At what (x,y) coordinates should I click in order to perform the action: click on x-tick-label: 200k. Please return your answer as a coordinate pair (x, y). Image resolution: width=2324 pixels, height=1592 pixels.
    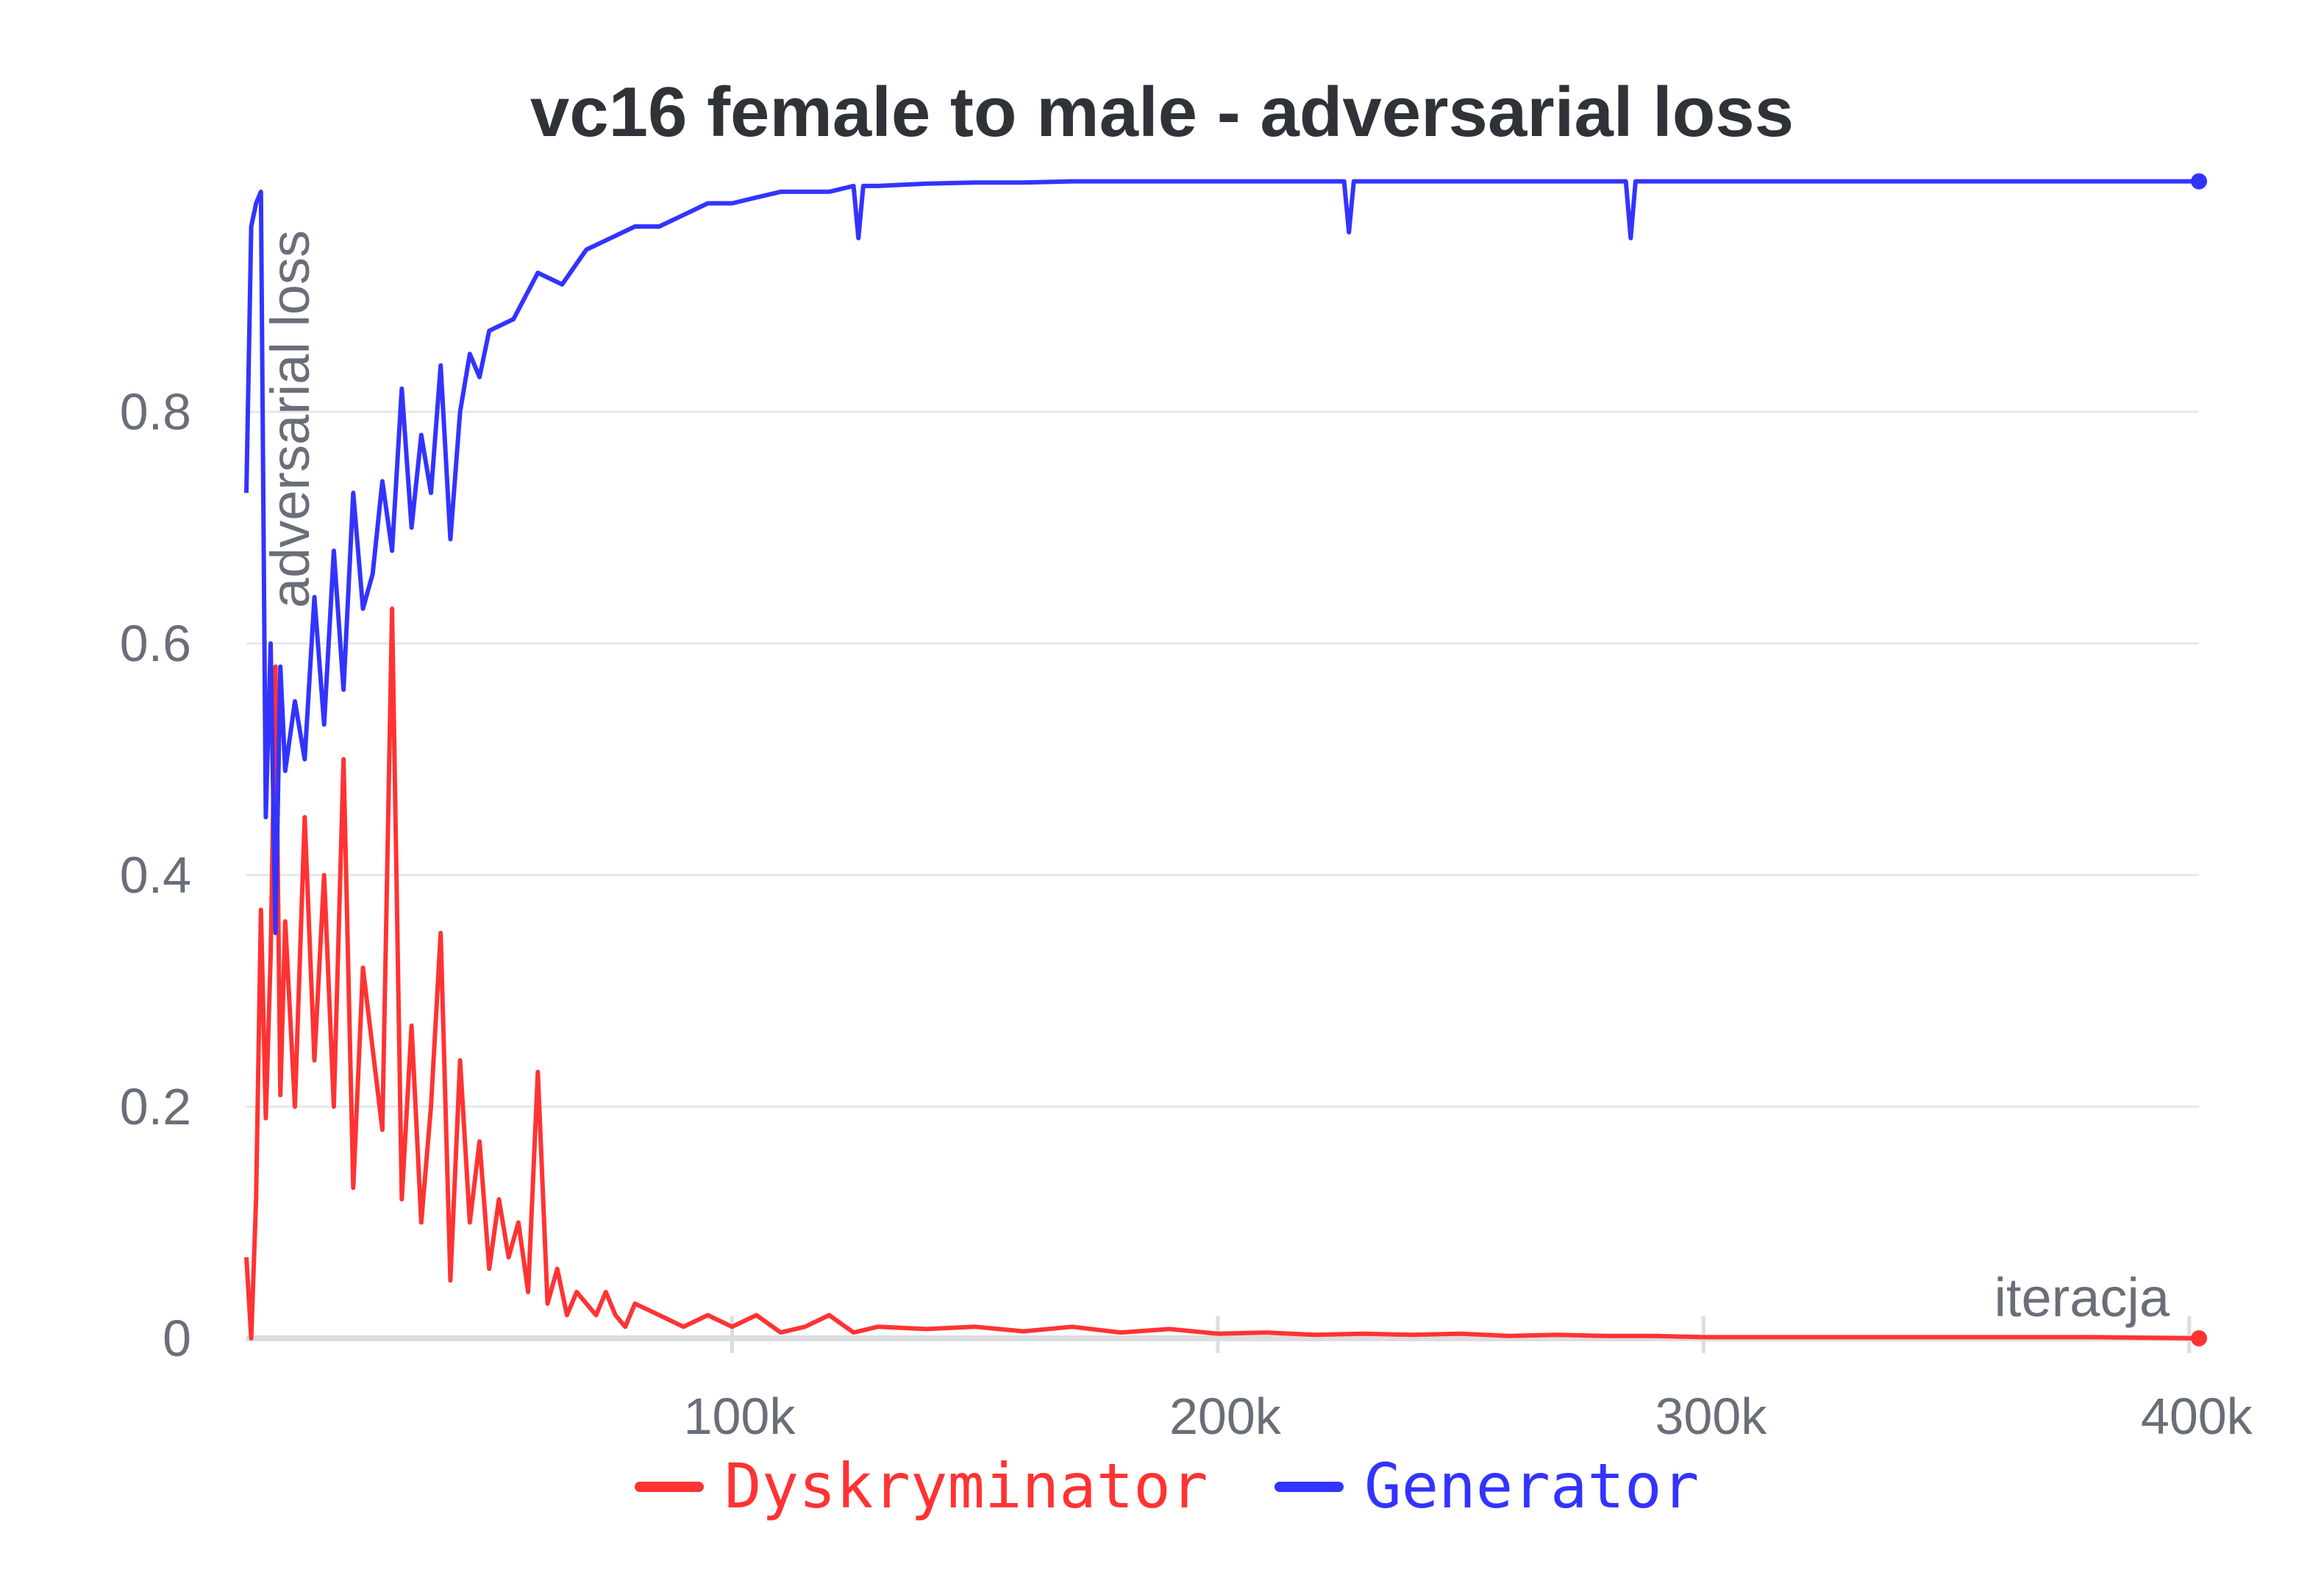
    Looking at the image, I should click on (1225, 1416).